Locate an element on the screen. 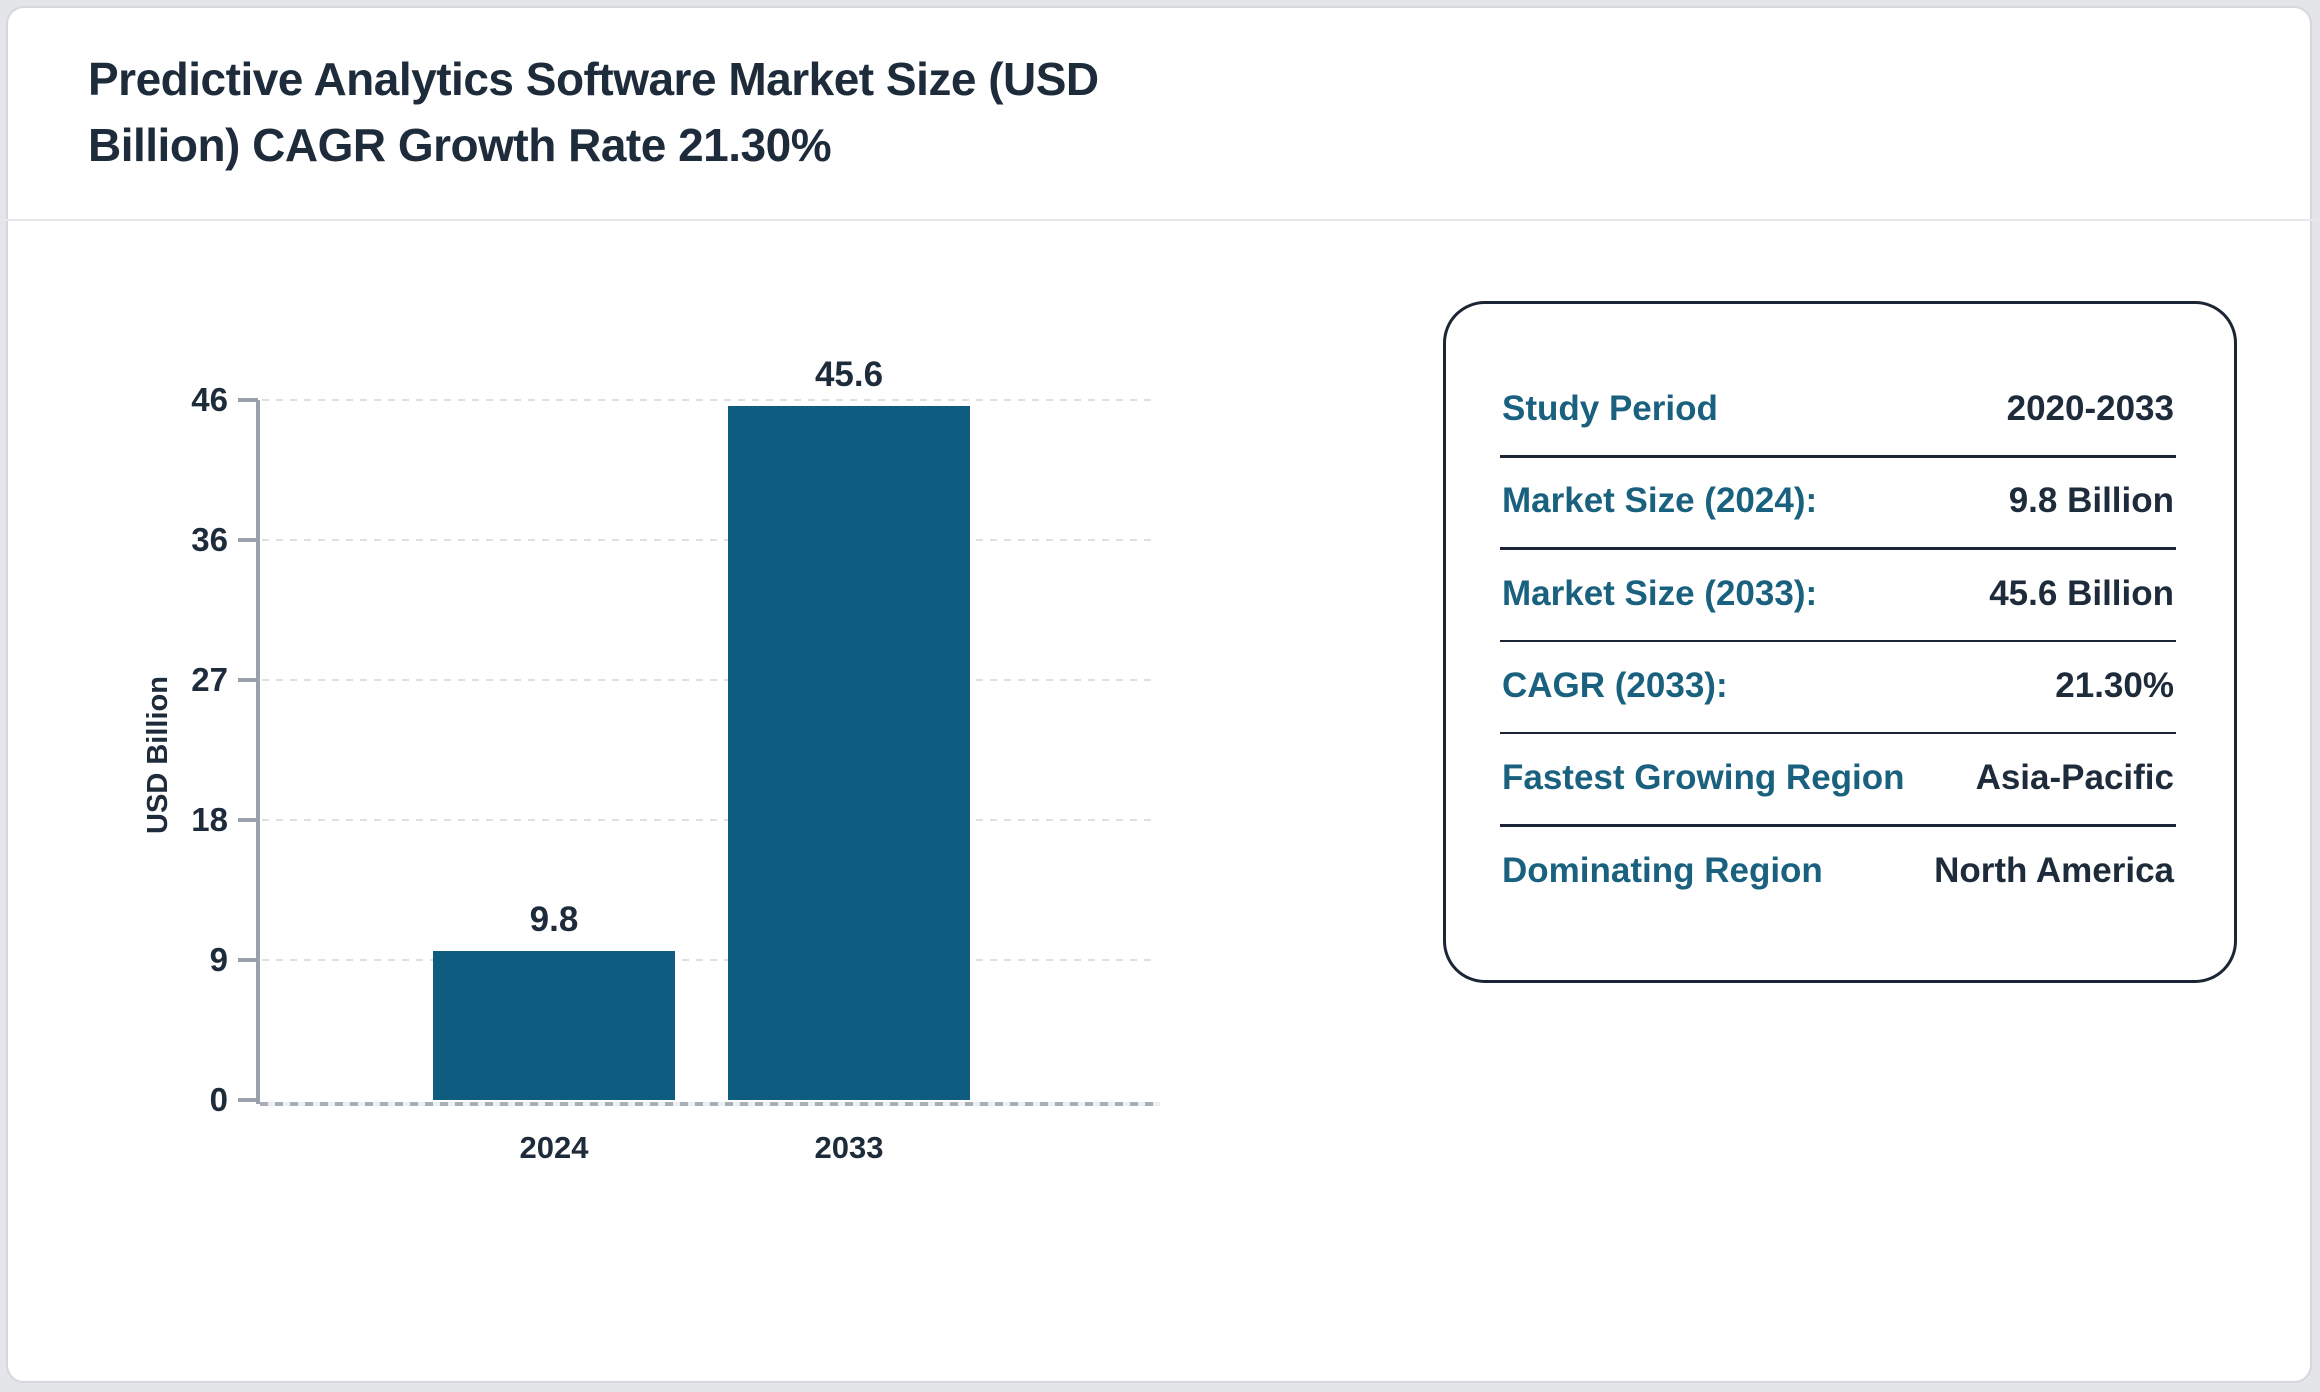 This screenshot has height=1392, width=2320. info-row-label: Market Size (2033): is located at coordinates (1660, 593).